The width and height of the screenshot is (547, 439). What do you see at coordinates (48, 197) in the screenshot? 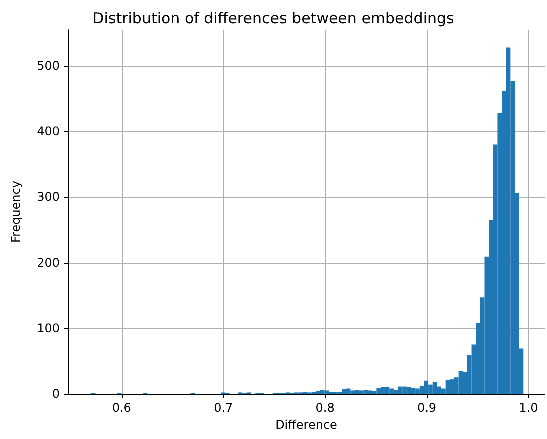
I see `y-tick-label: 300` at bounding box center [48, 197].